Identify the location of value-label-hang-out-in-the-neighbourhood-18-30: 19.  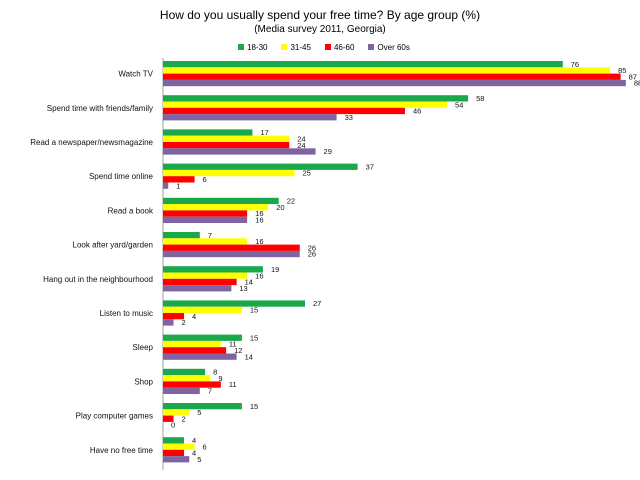
(275, 269).